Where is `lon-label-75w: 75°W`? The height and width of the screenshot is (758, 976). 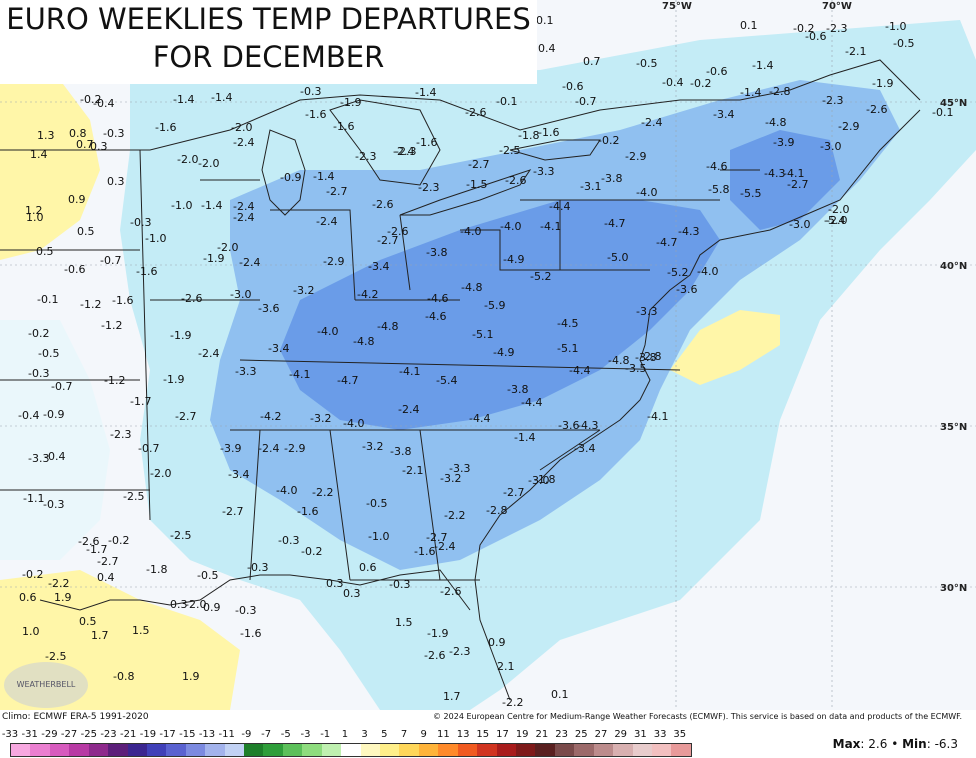
lon-label-75w: 75°W is located at coordinates (677, 6).